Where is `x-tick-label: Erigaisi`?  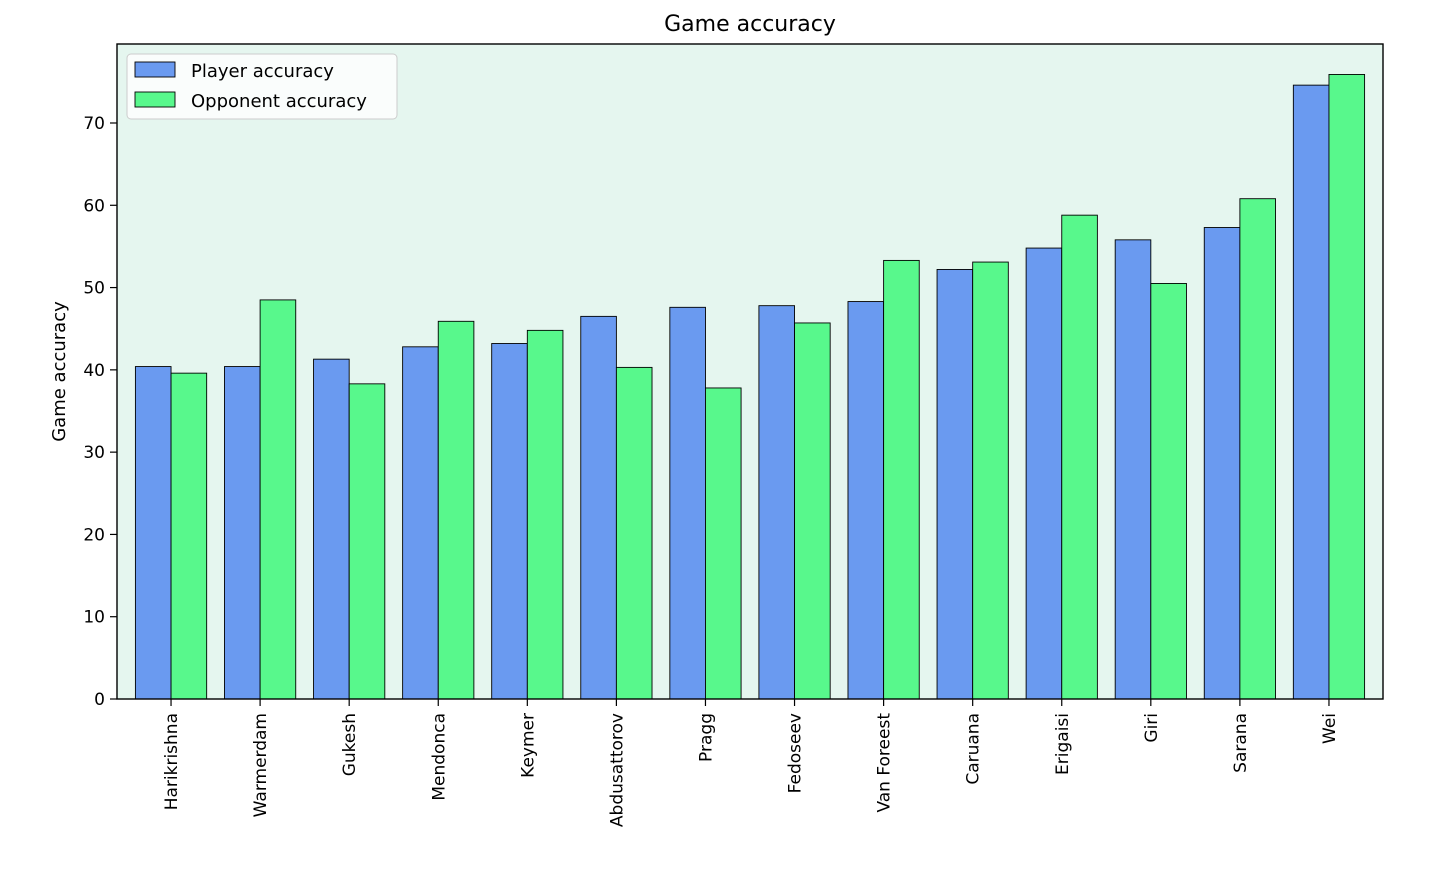 x-tick-label: Erigaisi is located at coordinates (1063, 744).